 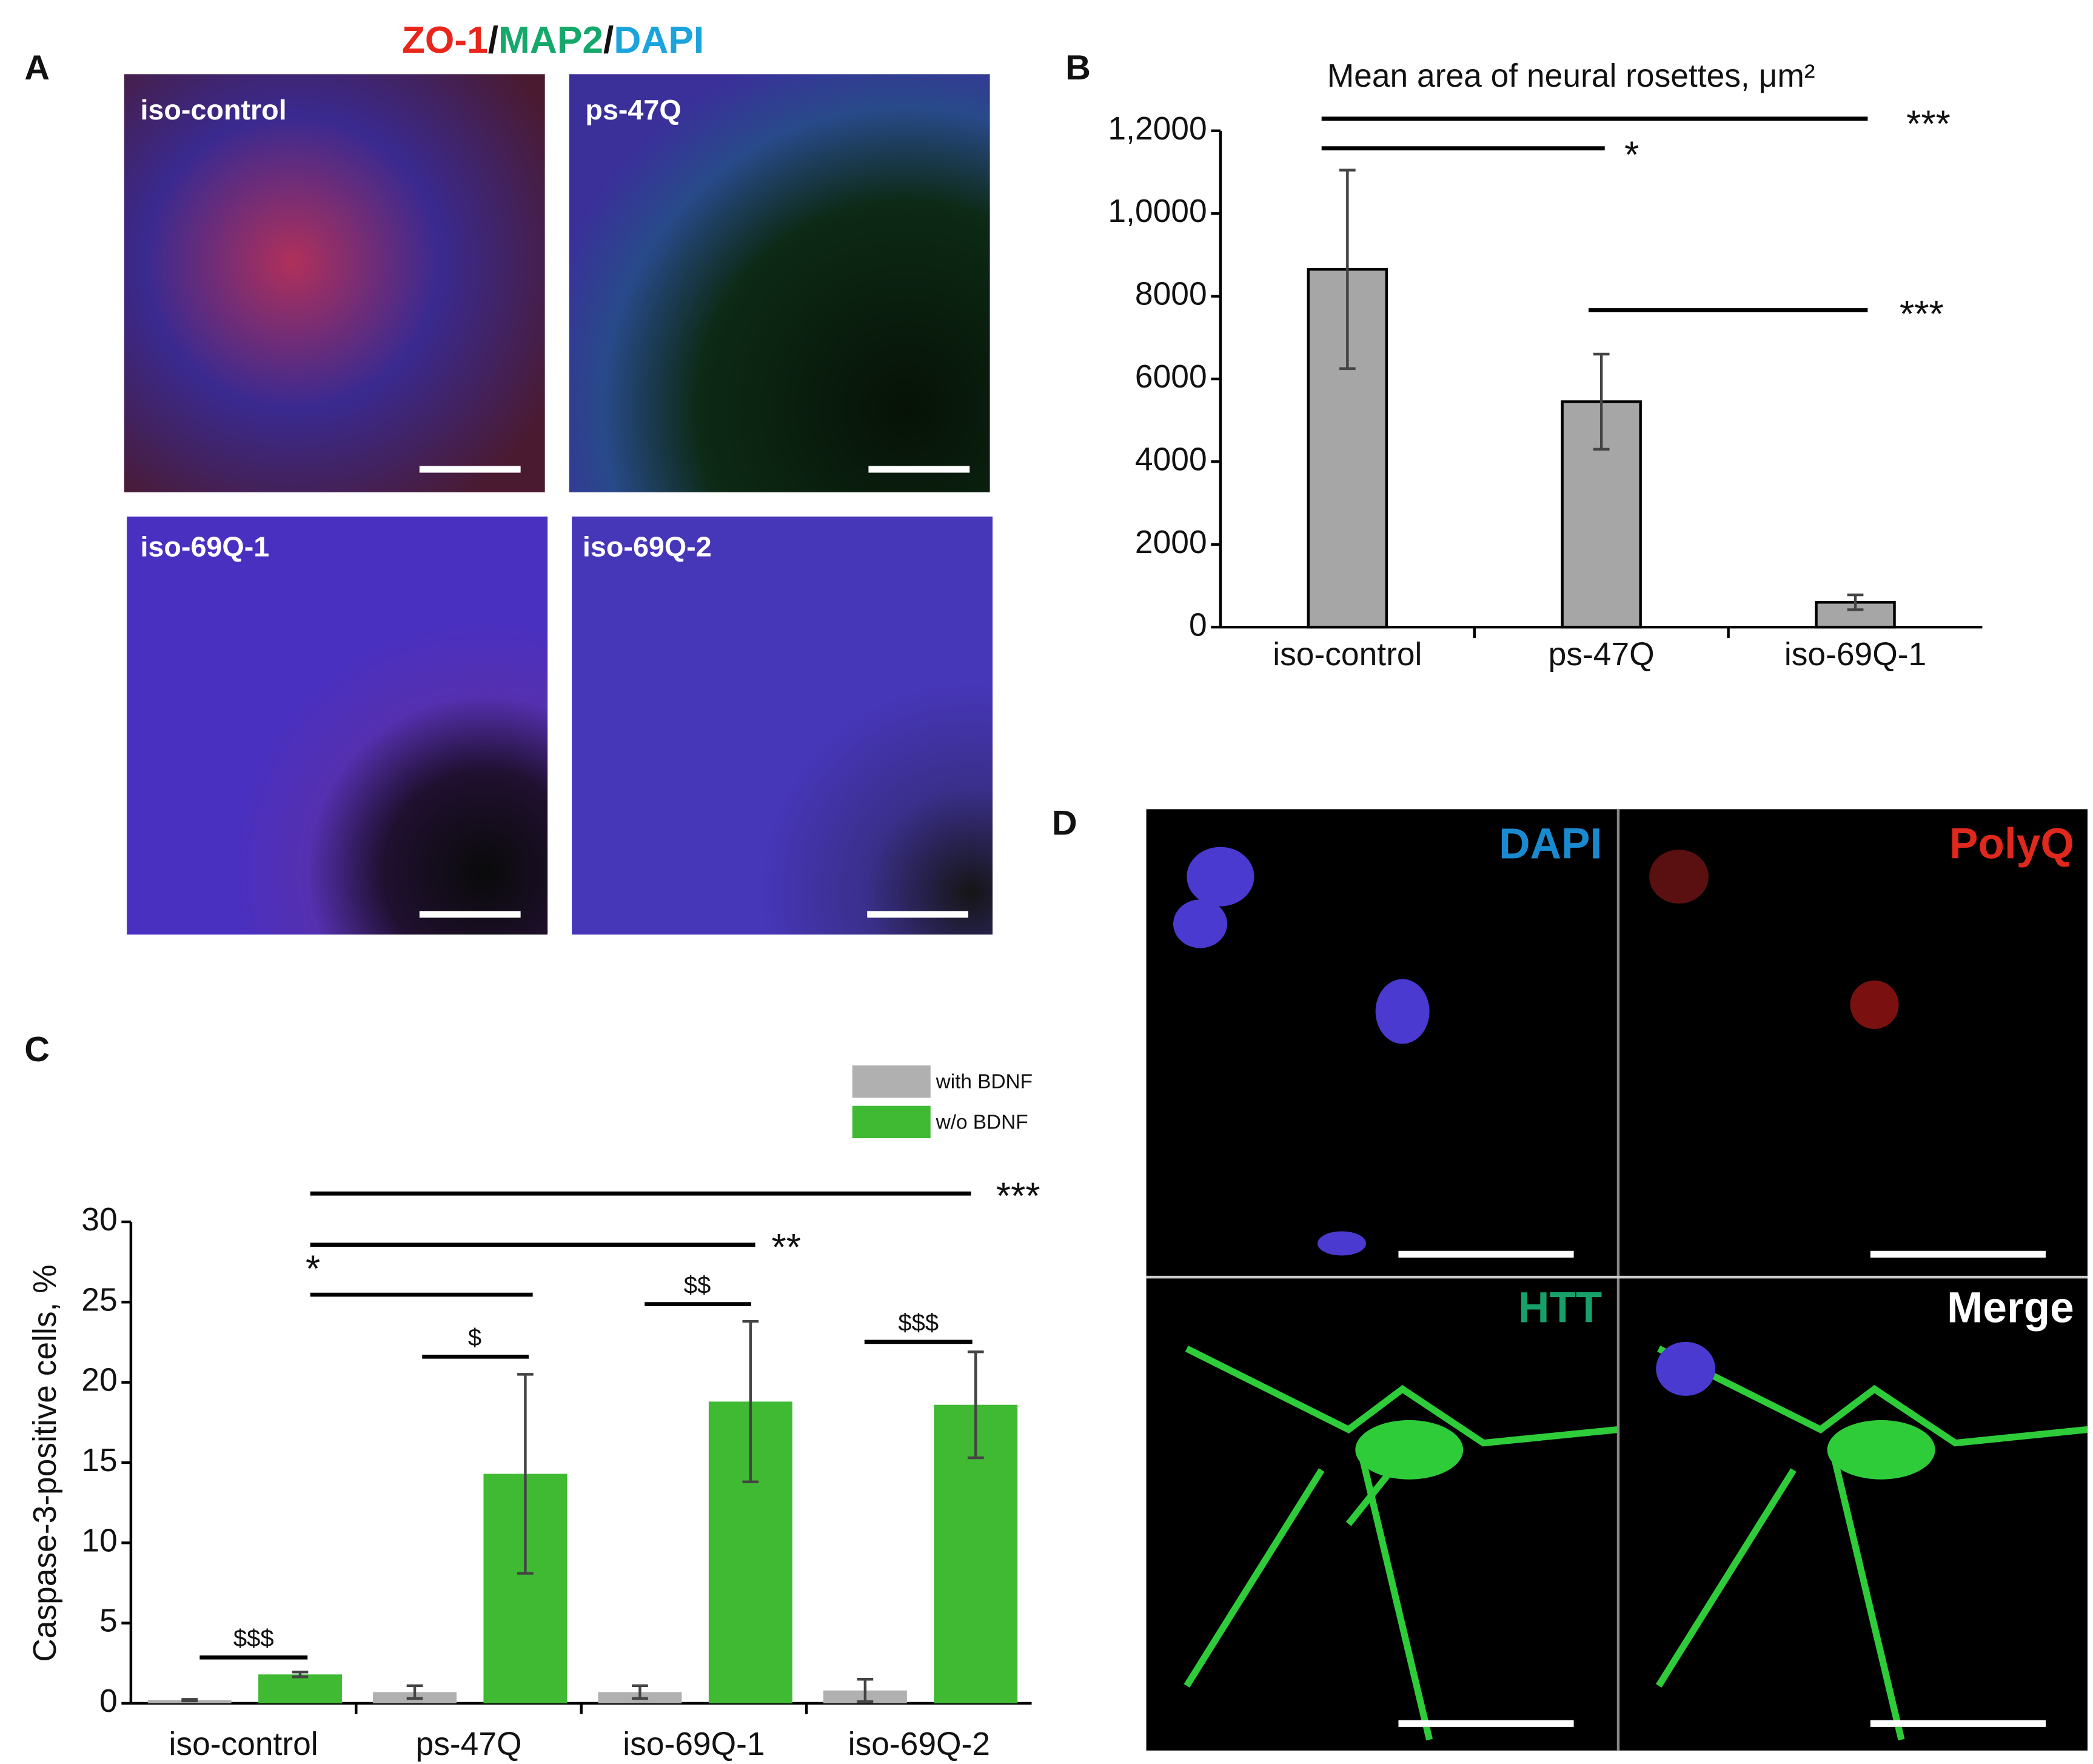 I want to click on stain: DAPI, so click(x=659, y=41).